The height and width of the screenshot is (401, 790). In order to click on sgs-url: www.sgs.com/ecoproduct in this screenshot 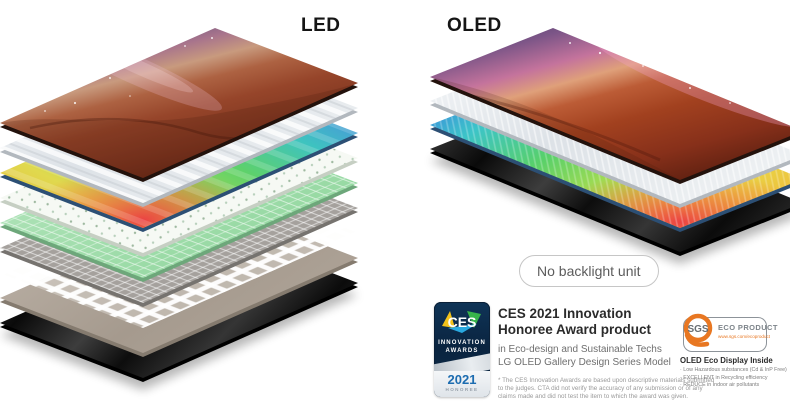, I will do `click(744, 336)`.